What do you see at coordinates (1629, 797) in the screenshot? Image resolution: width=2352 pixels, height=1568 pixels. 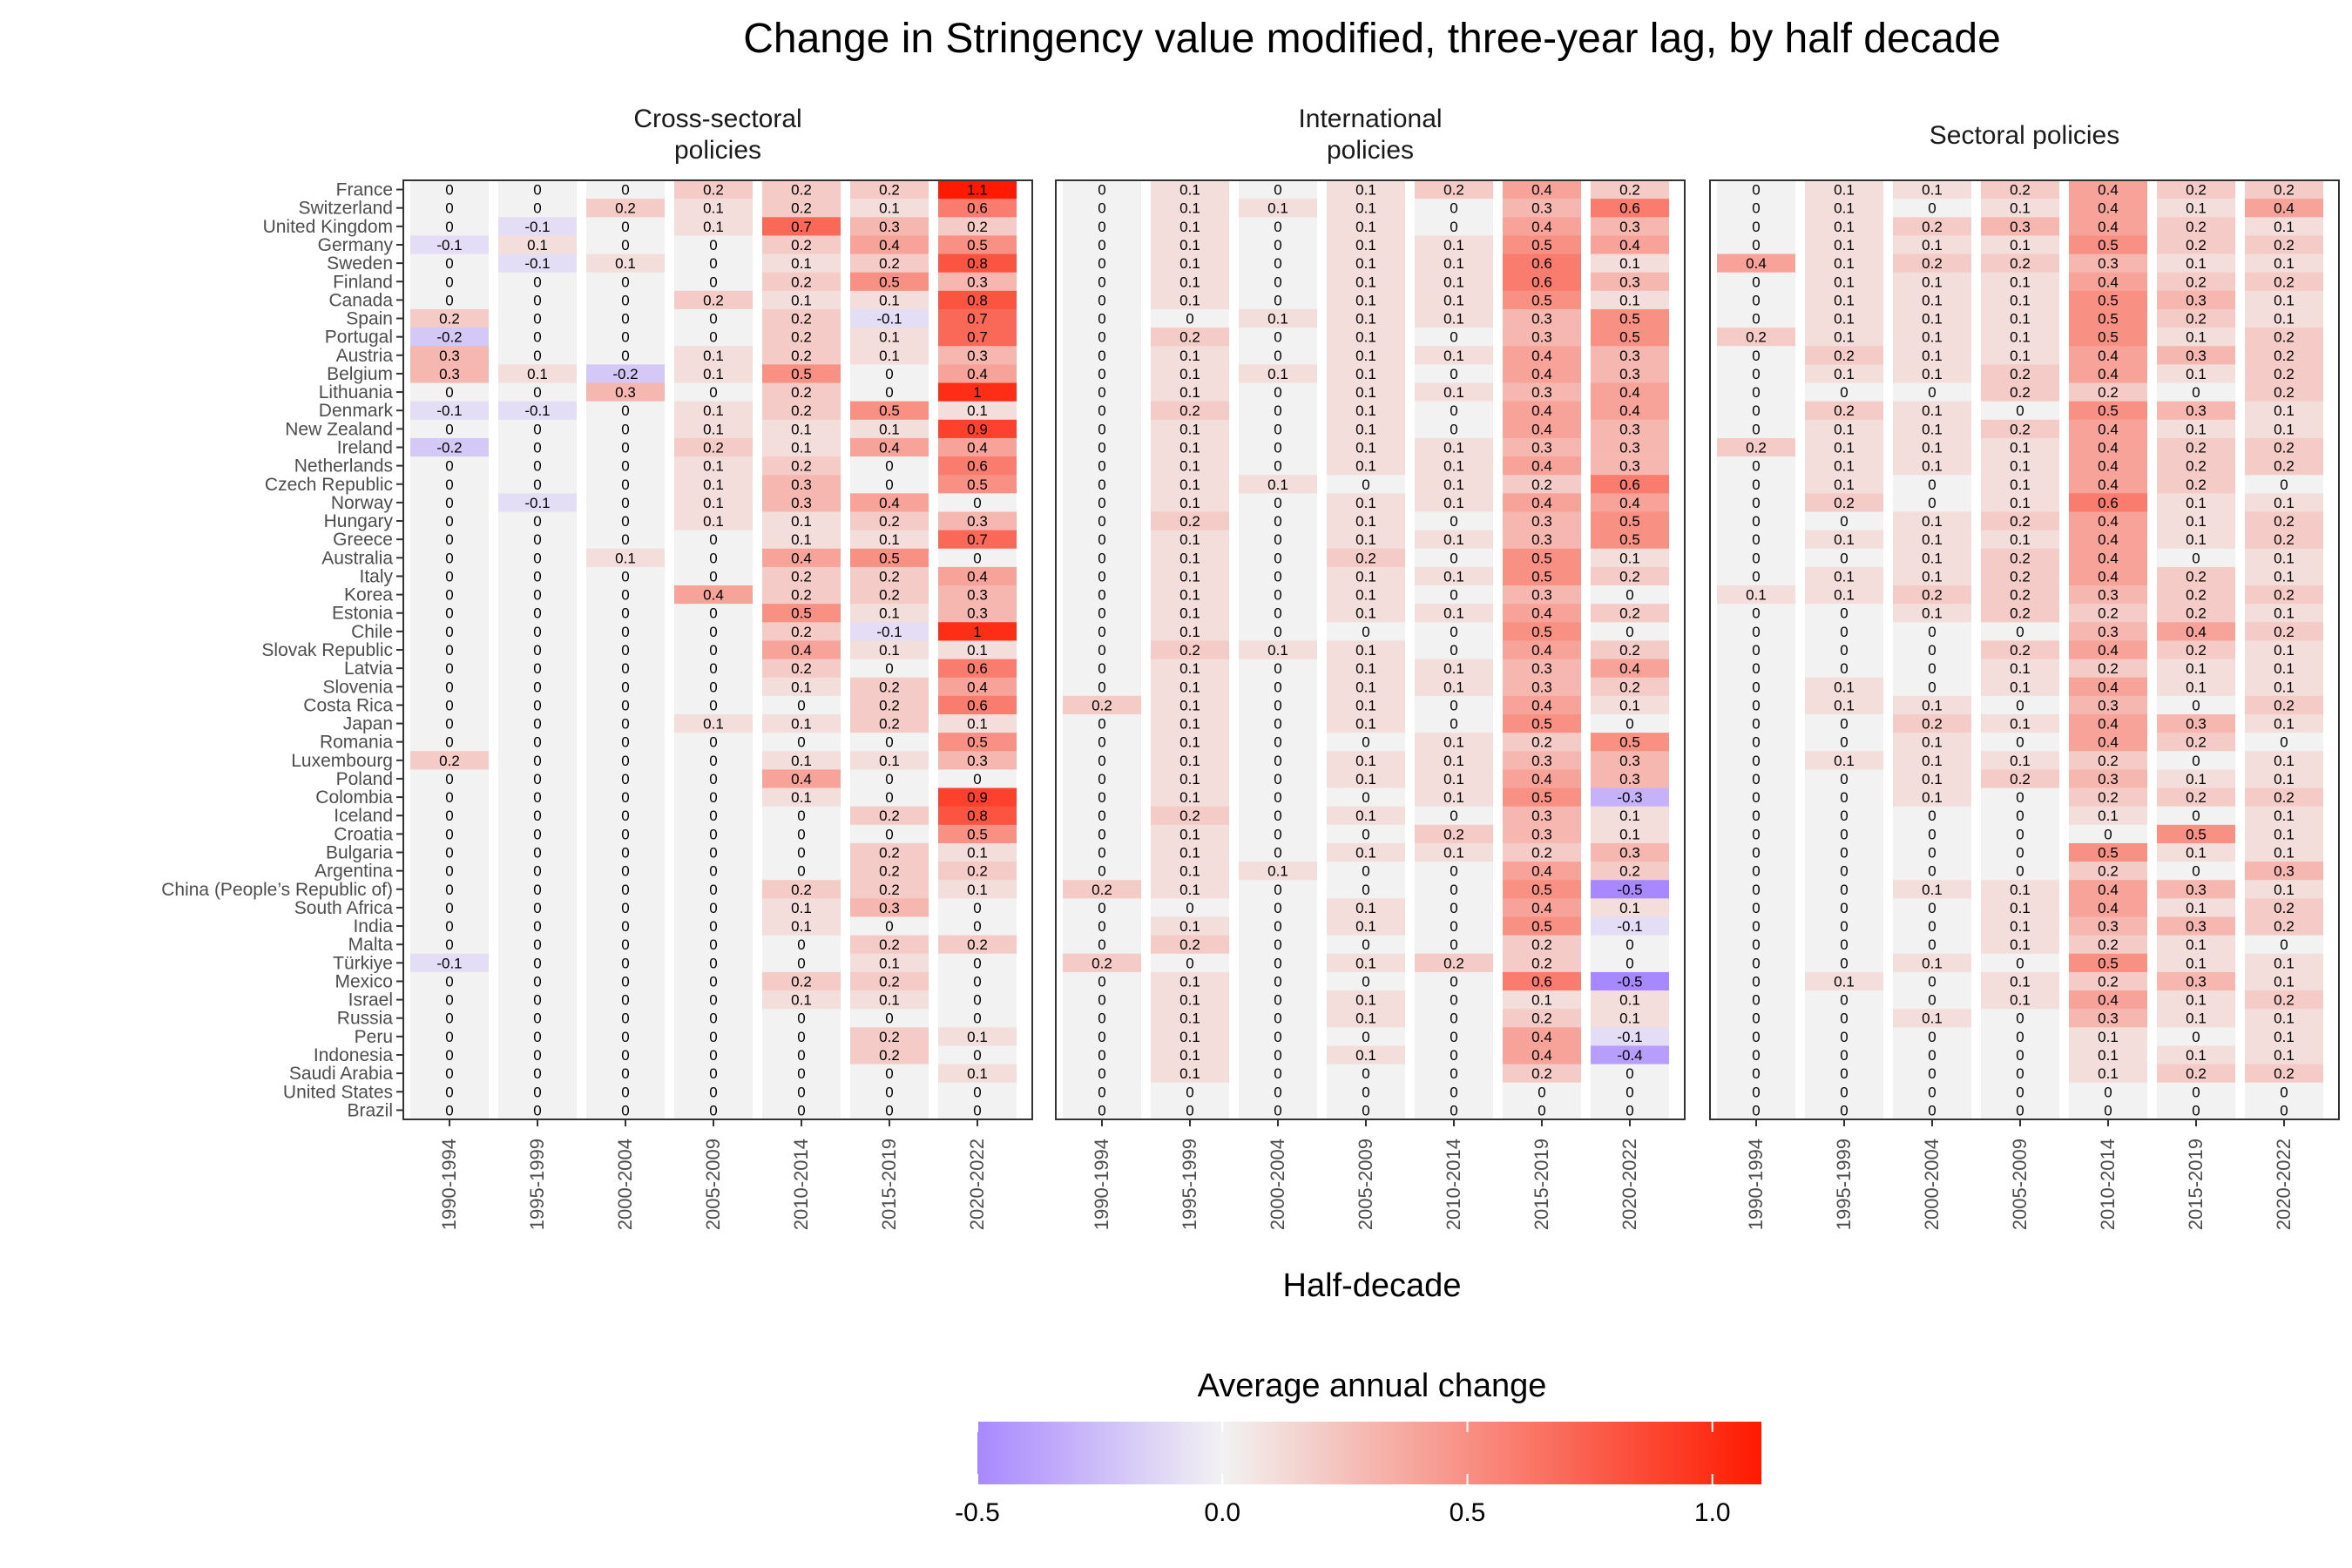 I see `cell-value-label: -0.3` at bounding box center [1629, 797].